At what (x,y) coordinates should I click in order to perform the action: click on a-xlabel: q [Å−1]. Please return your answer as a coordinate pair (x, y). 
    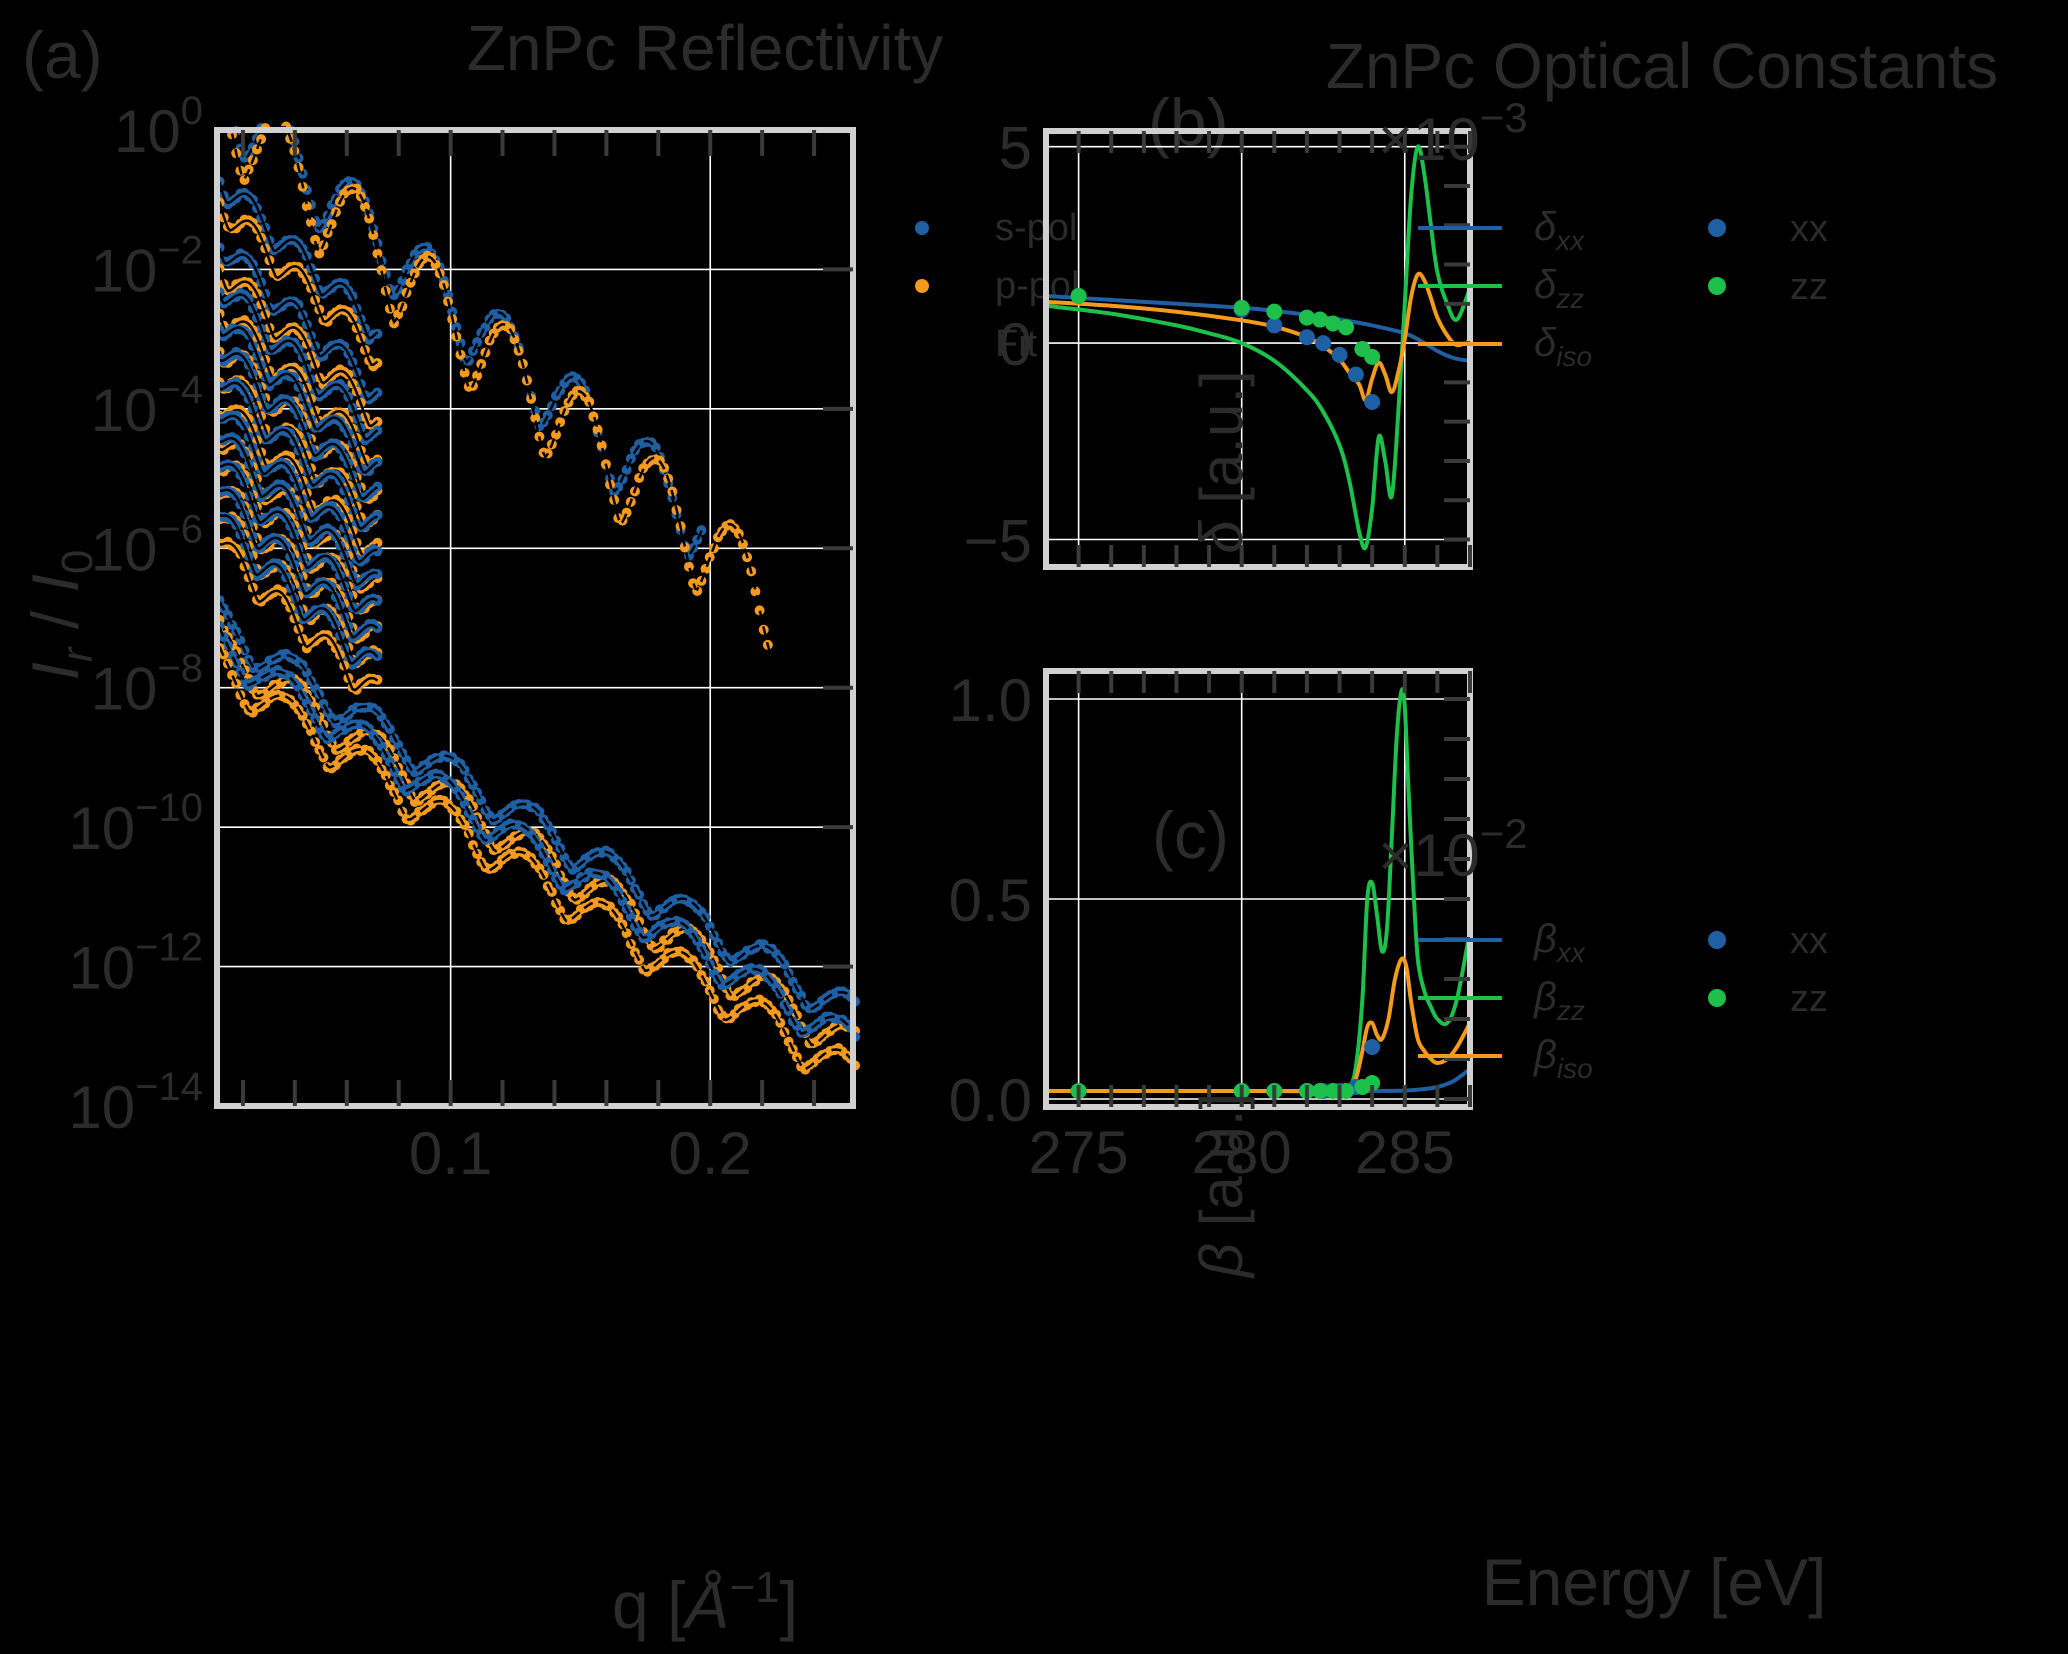
    Looking at the image, I should click on (705, 1602).